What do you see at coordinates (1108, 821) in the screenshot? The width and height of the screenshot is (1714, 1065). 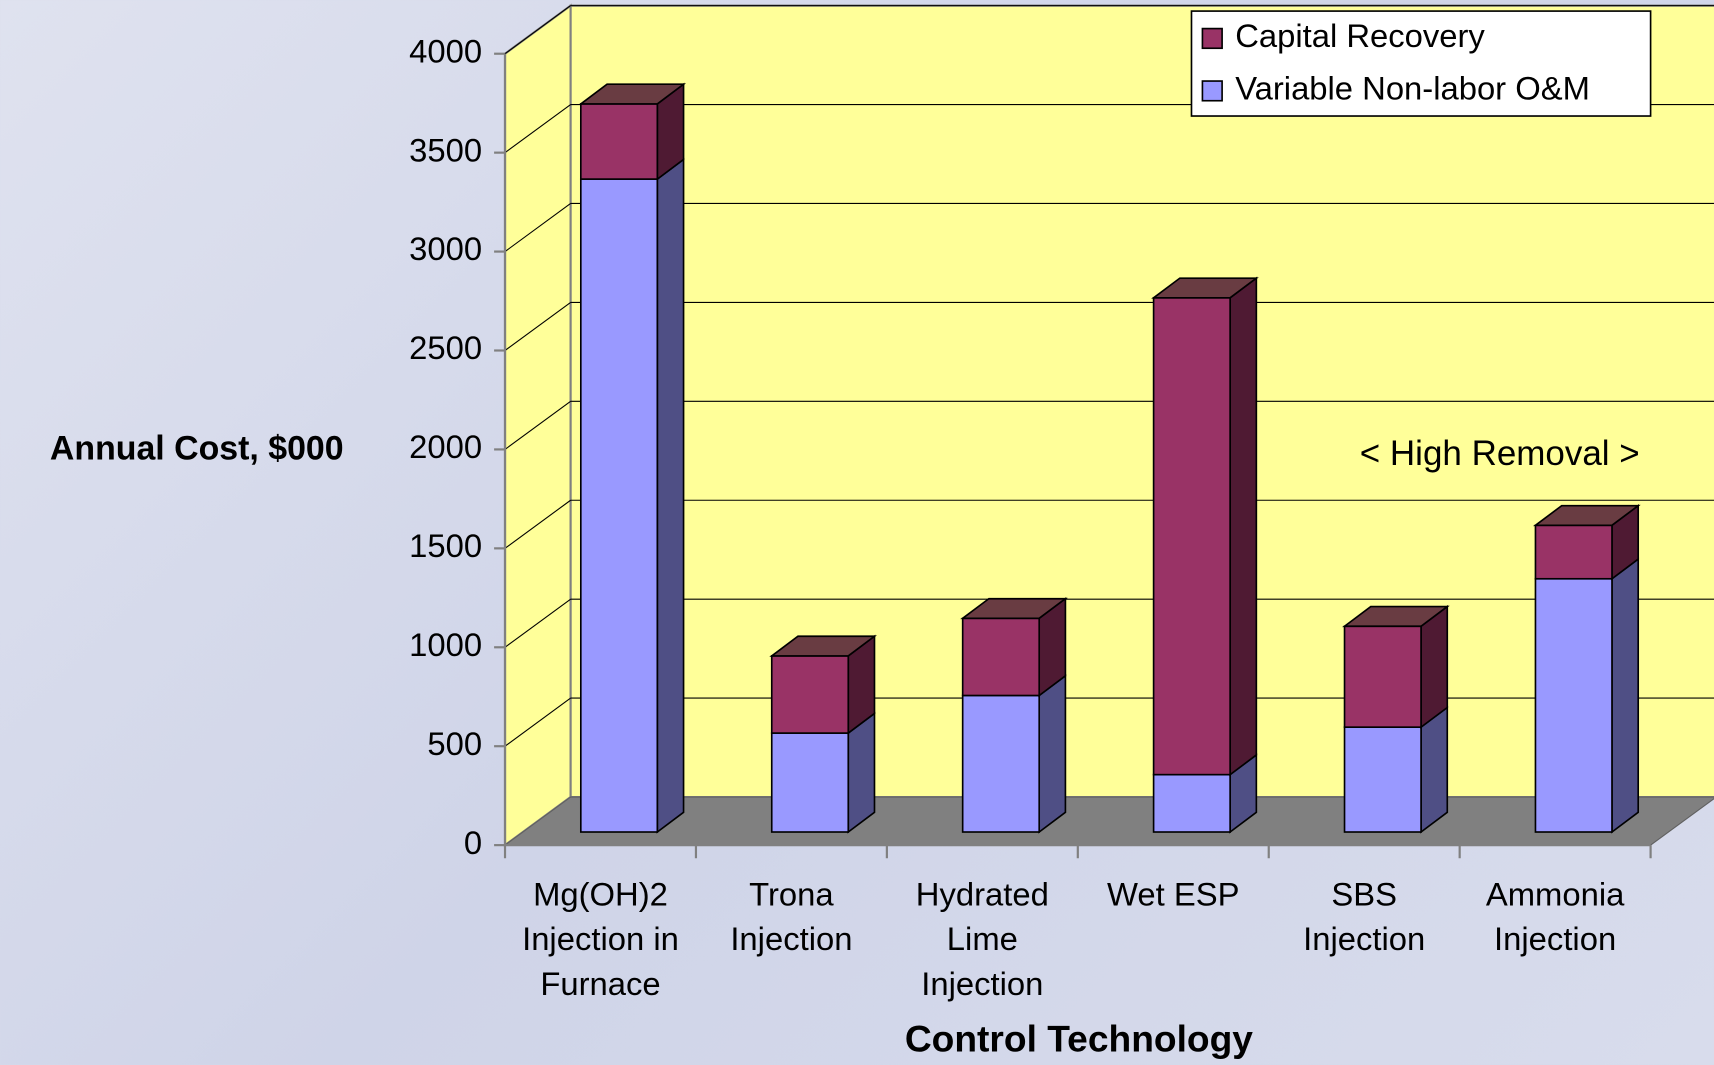 I see `floor` at bounding box center [1108, 821].